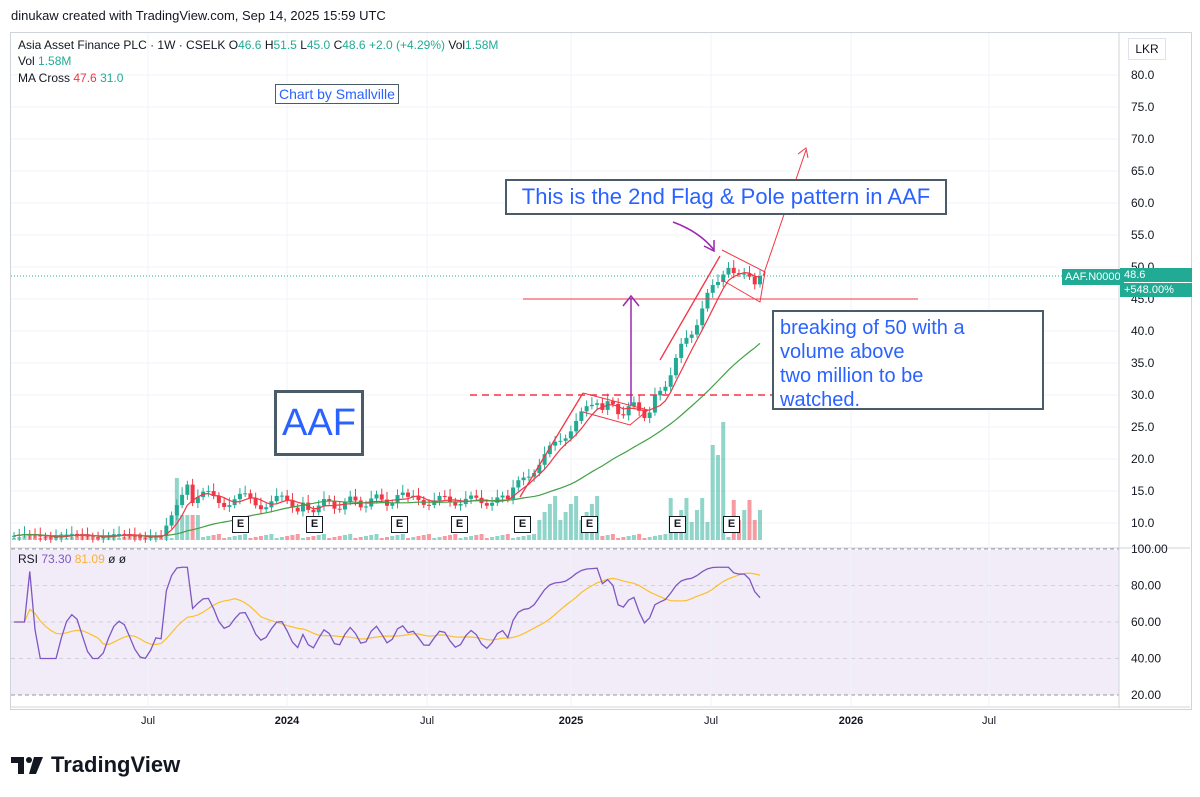  What do you see at coordinates (1143, 171) in the screenshot?
I see `price-tick-label: 65.0` at bounding box center [1143, 171].